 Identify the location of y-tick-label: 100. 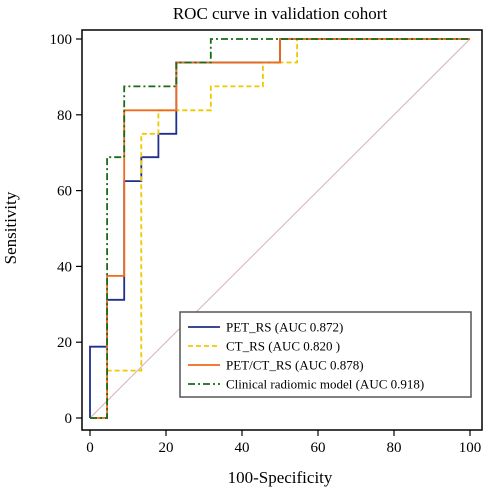
(61, 40).